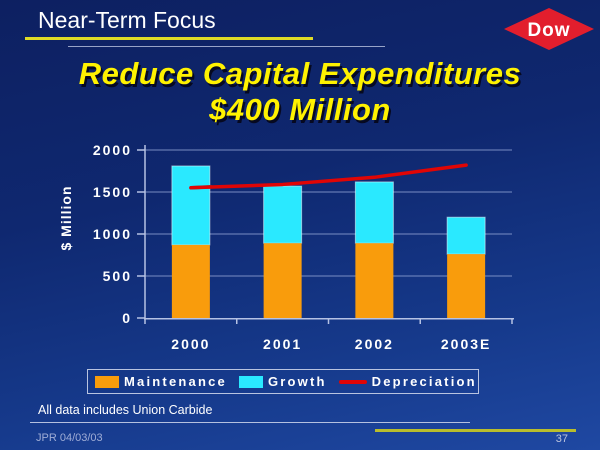 Image resolution: width=600 pixels, height=450 pixels. What do you see at coordinates (475, 430) in the screenshot?
I see `footer-olive-rule` at bounding box center [475, 430].